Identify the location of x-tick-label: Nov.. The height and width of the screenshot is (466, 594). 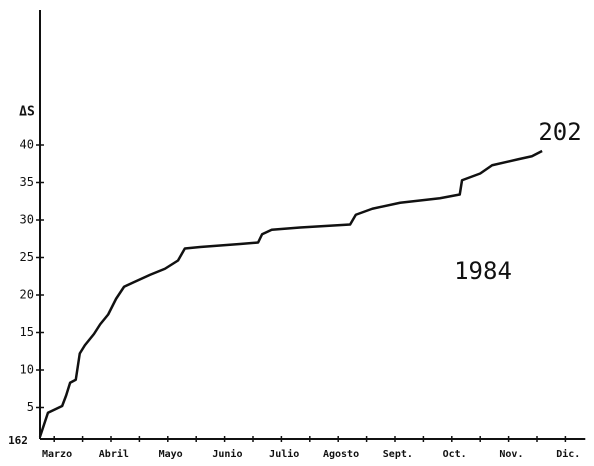
(511, 454).